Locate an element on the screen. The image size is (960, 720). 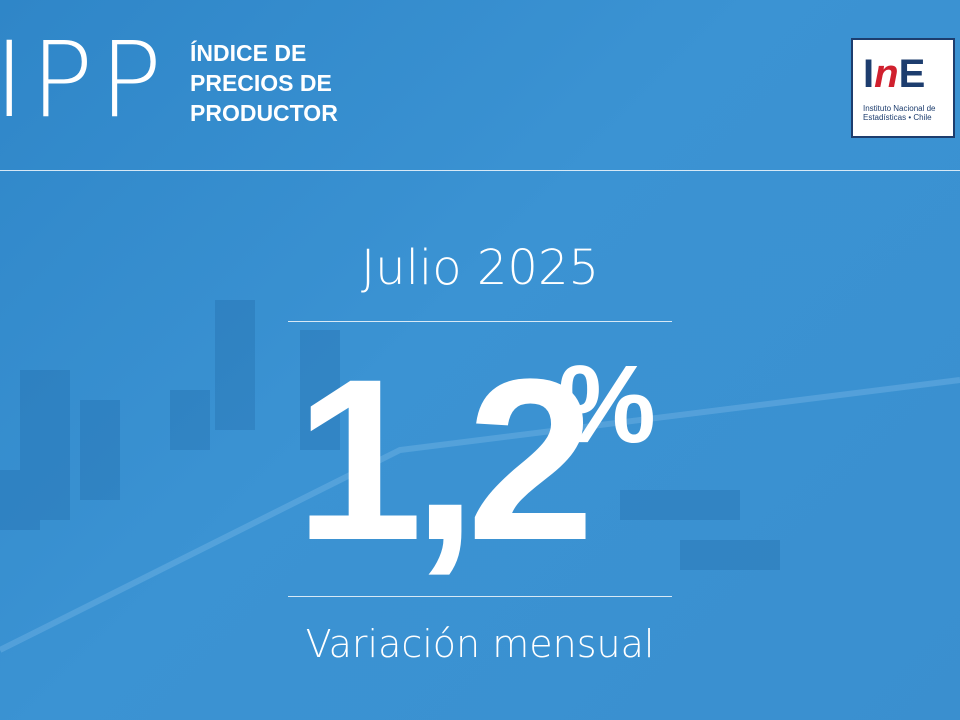
period-label: Julio 2025 is located at coordinates (480, 268).